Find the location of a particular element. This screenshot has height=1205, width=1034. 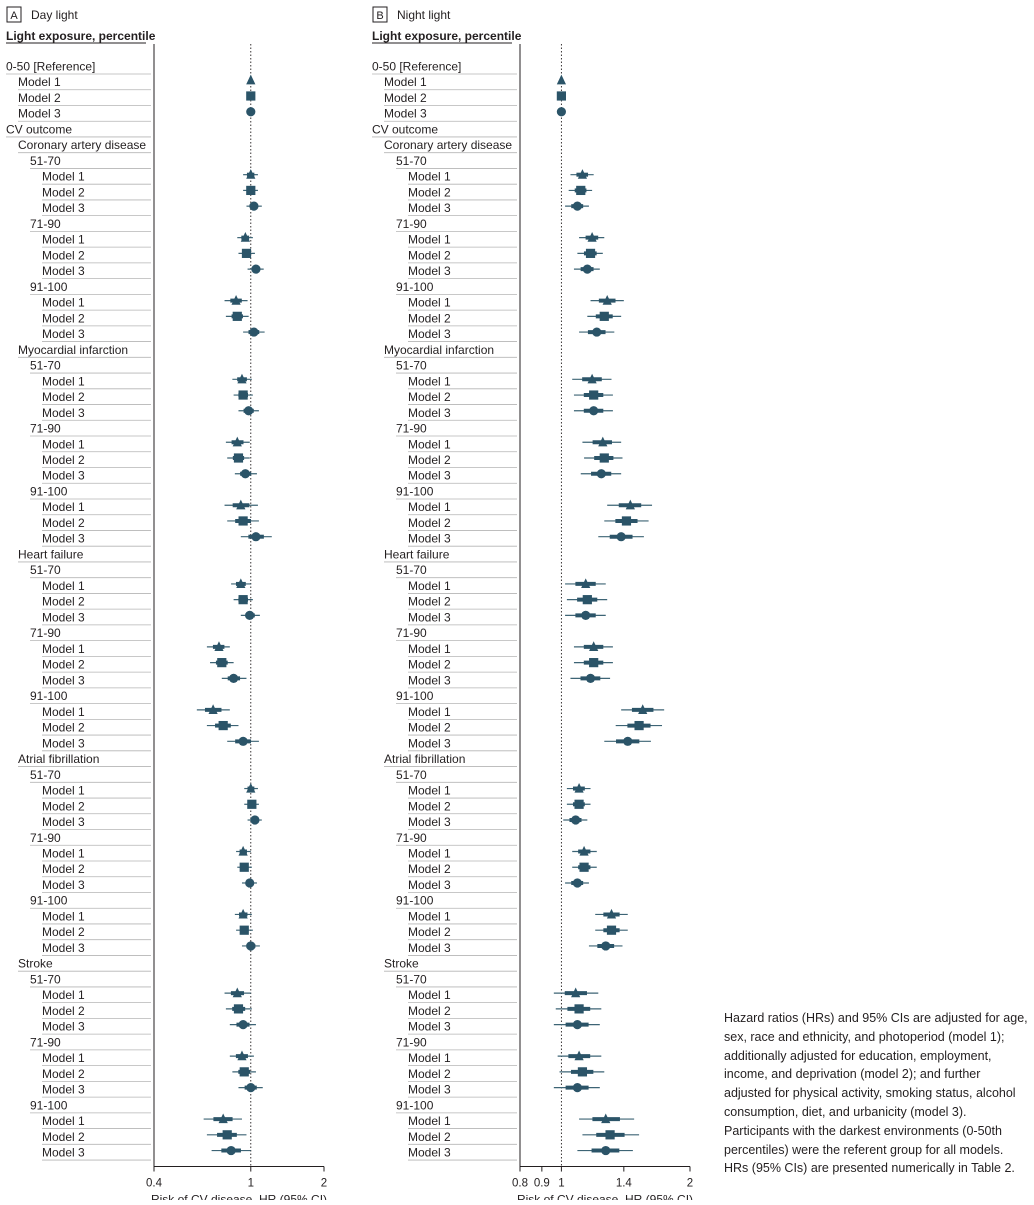

panel-a-x-tick-label: 1 is located at coordinates (251, 1184).